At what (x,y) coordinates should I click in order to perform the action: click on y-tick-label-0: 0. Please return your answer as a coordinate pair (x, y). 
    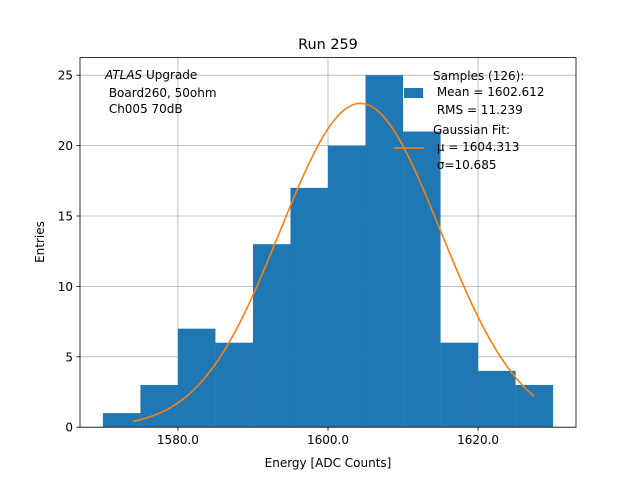
    Looking at the image, I should click on (69, 428).